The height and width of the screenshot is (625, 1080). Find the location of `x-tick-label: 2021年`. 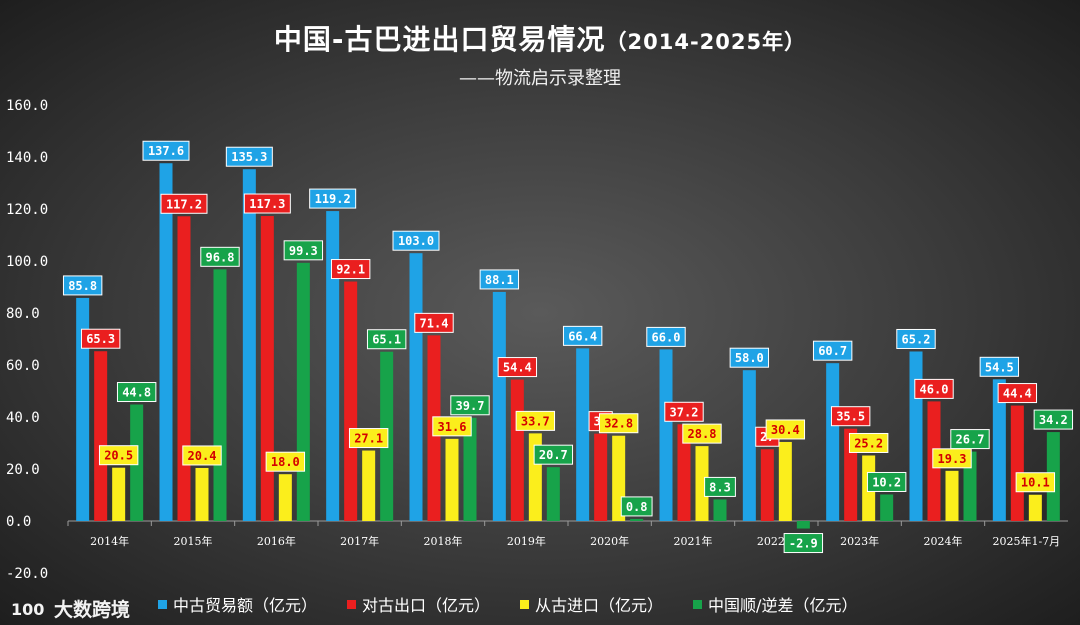

x-tick-label: 2021年 is located at coordinates (693, 541).